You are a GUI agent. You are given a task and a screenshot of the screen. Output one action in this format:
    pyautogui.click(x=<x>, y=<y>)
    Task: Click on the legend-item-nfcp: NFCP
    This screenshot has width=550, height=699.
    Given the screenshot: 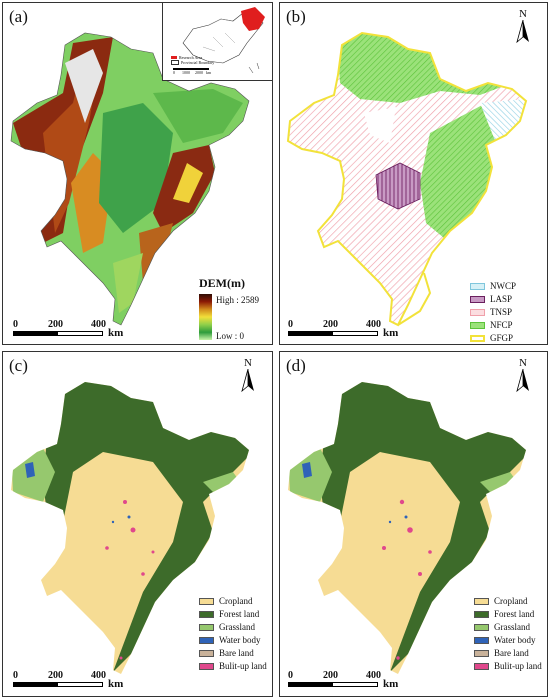 What is the action you would take?
    pyautogui.click(x=493, y=325)
    